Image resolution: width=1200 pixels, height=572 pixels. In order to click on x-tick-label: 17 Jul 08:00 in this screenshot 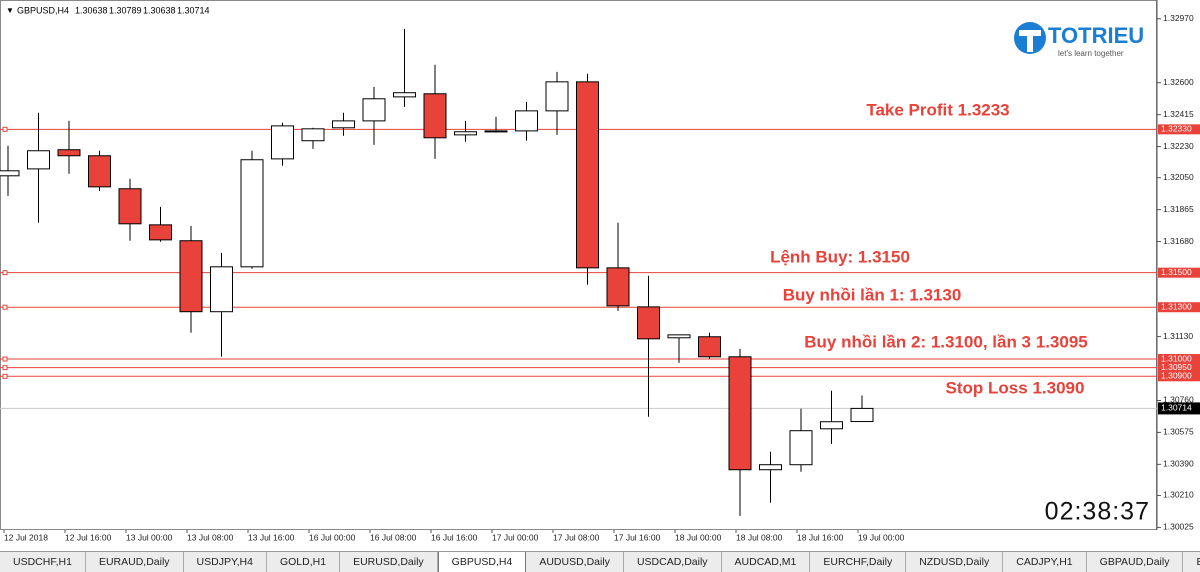, I will do `click(576, 537)`.